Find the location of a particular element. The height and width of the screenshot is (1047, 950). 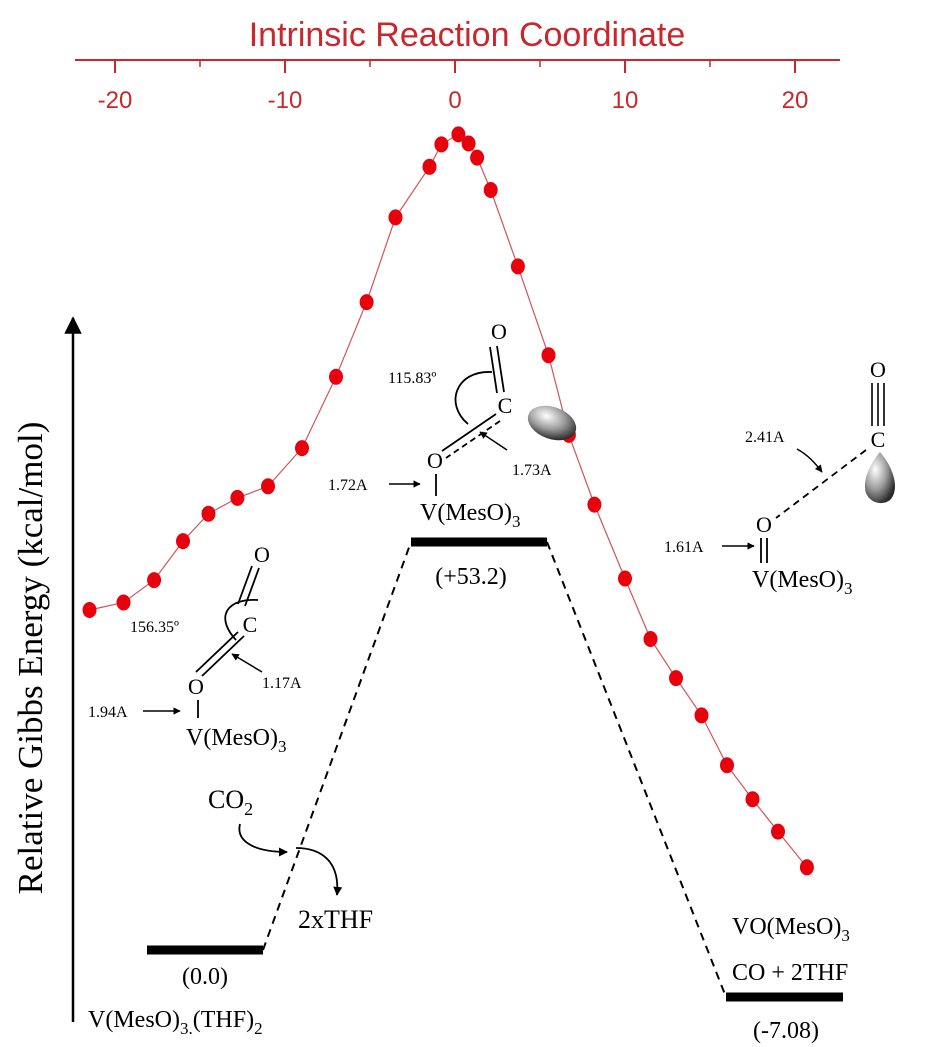

ts-o-atom: O is located at coordinates (435, 460).